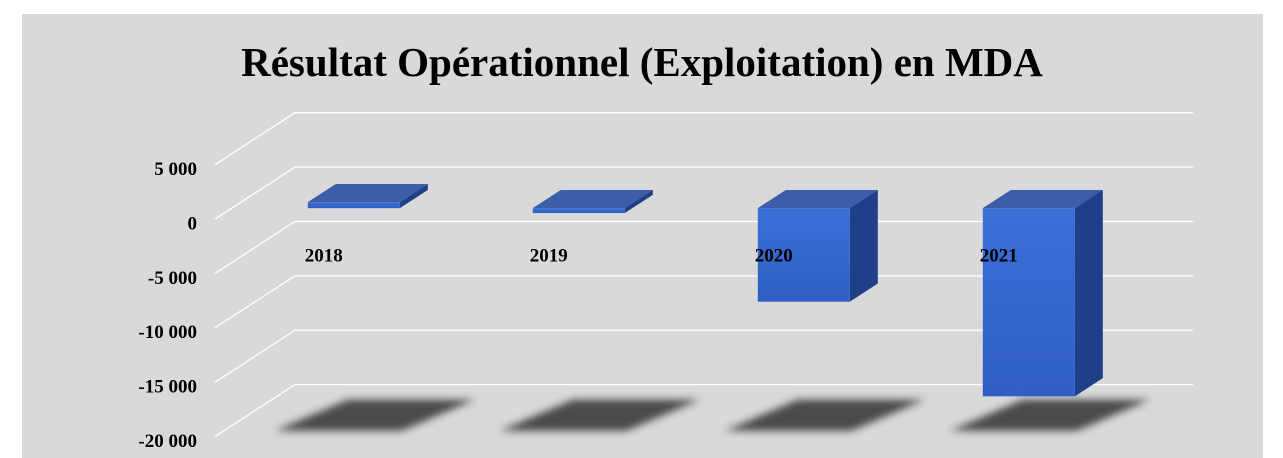  What do you see at coordinates (324, 255) in the screenshot?
I see `x-tick-label: 2018` at bounding box center [324, 255].